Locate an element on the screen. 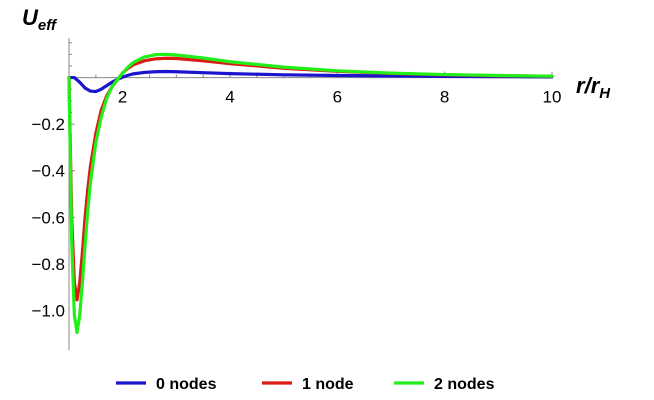  y-tick-label: −0.4 is located at coordinates (48, 171).